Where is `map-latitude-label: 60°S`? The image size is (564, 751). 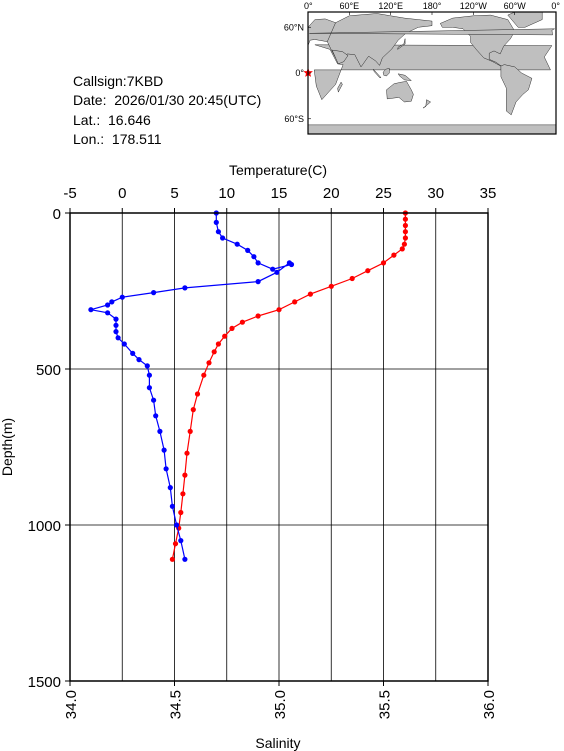 map-latitude-label: 60°S is located at coordinates (294, 119).